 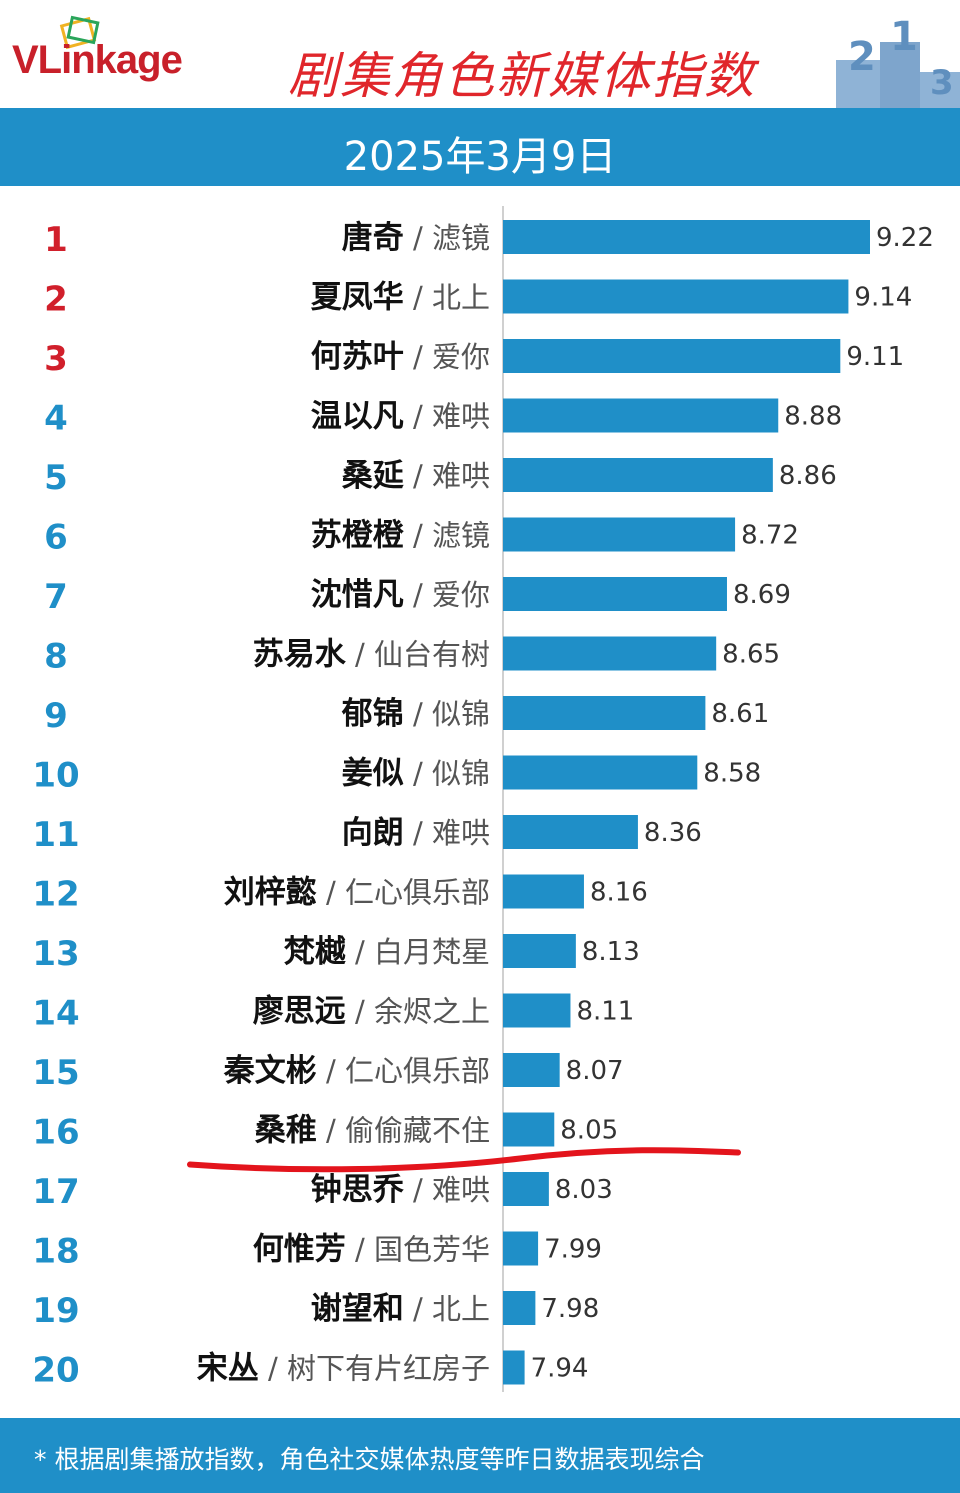 I want to click on value-label: 8.61, so click(x=740, y=714).